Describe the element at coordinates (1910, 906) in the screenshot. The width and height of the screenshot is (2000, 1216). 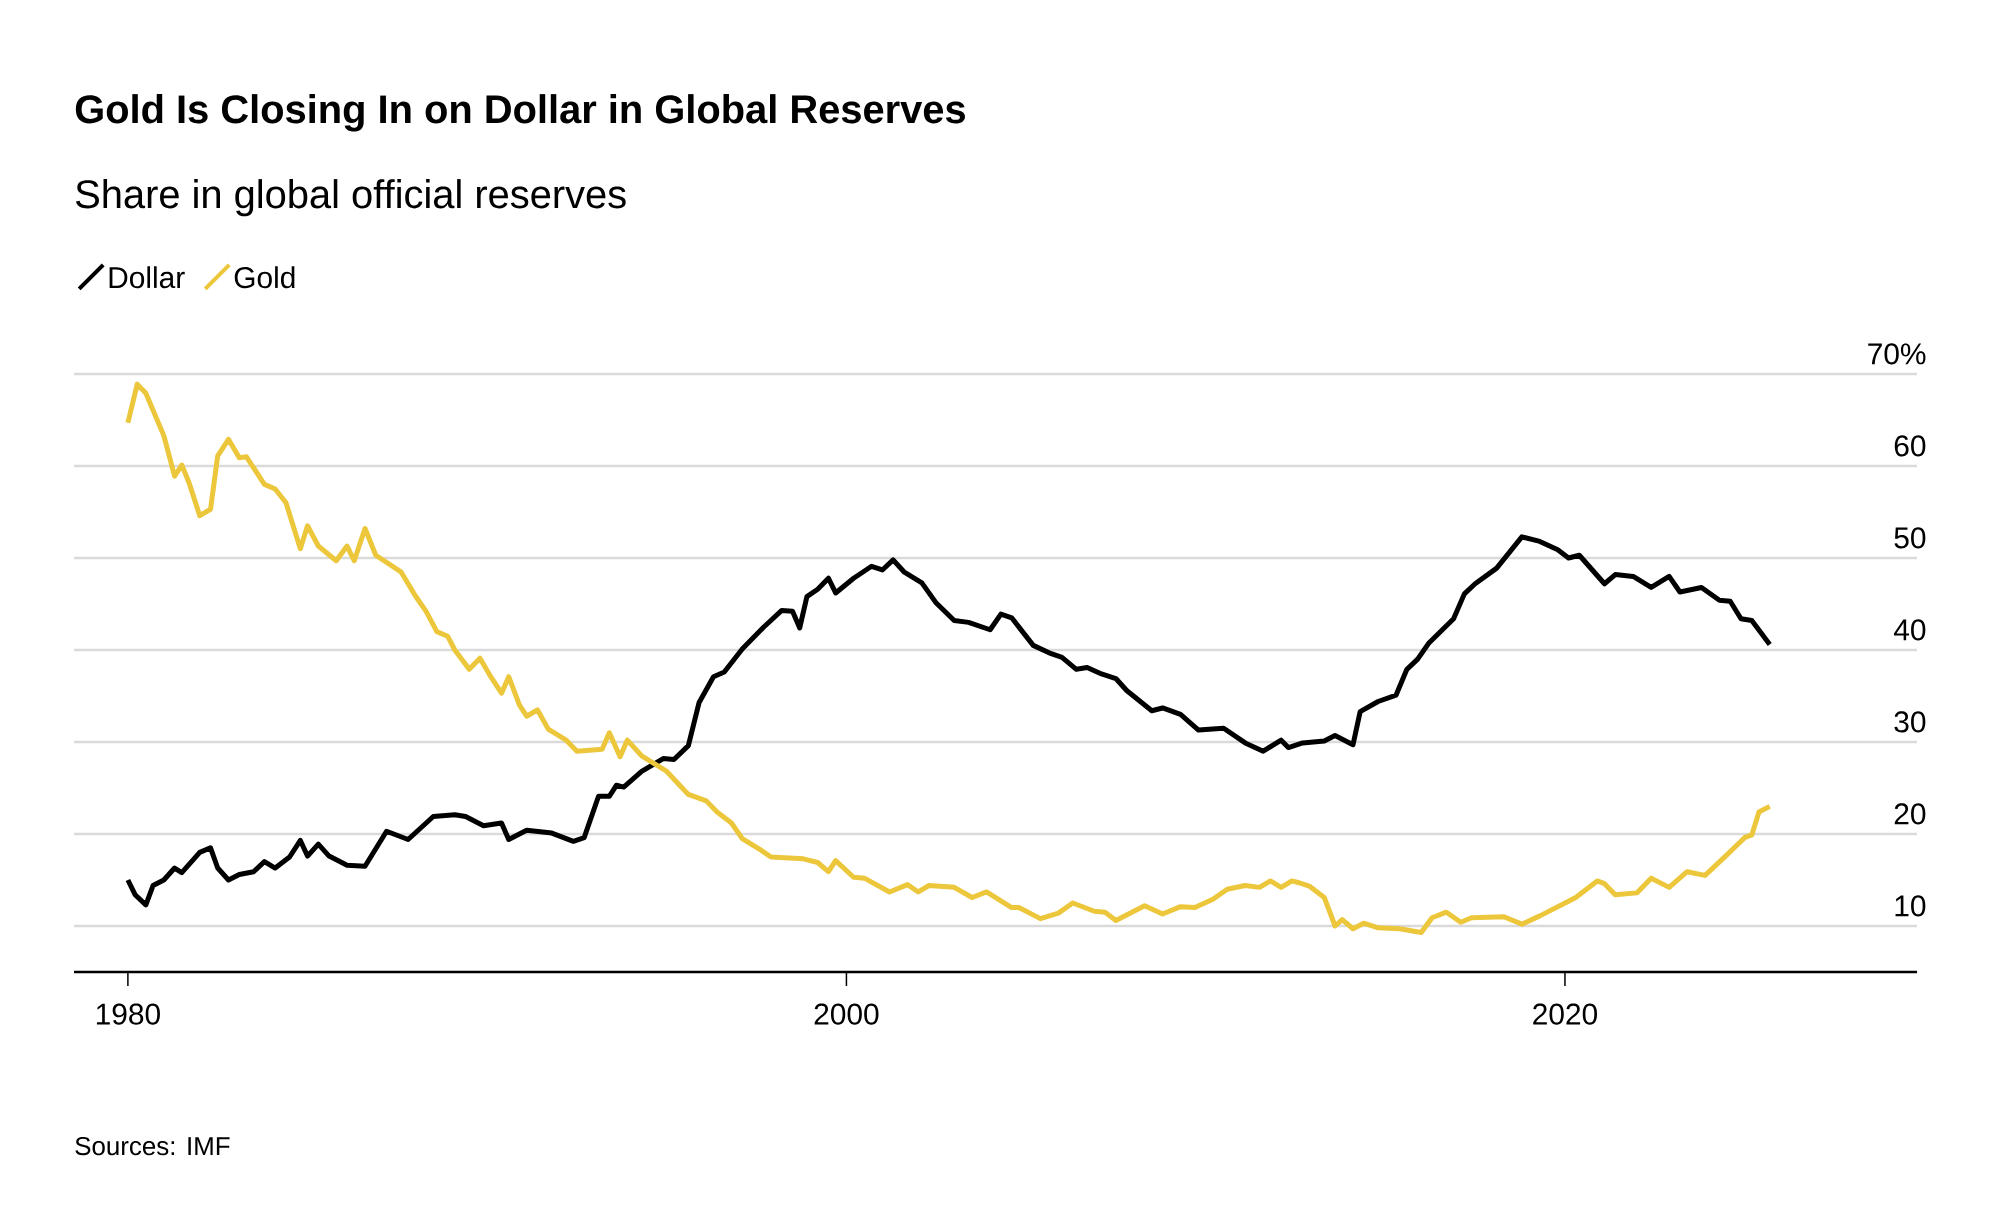
I see `y-tick-label: 10` at that location.